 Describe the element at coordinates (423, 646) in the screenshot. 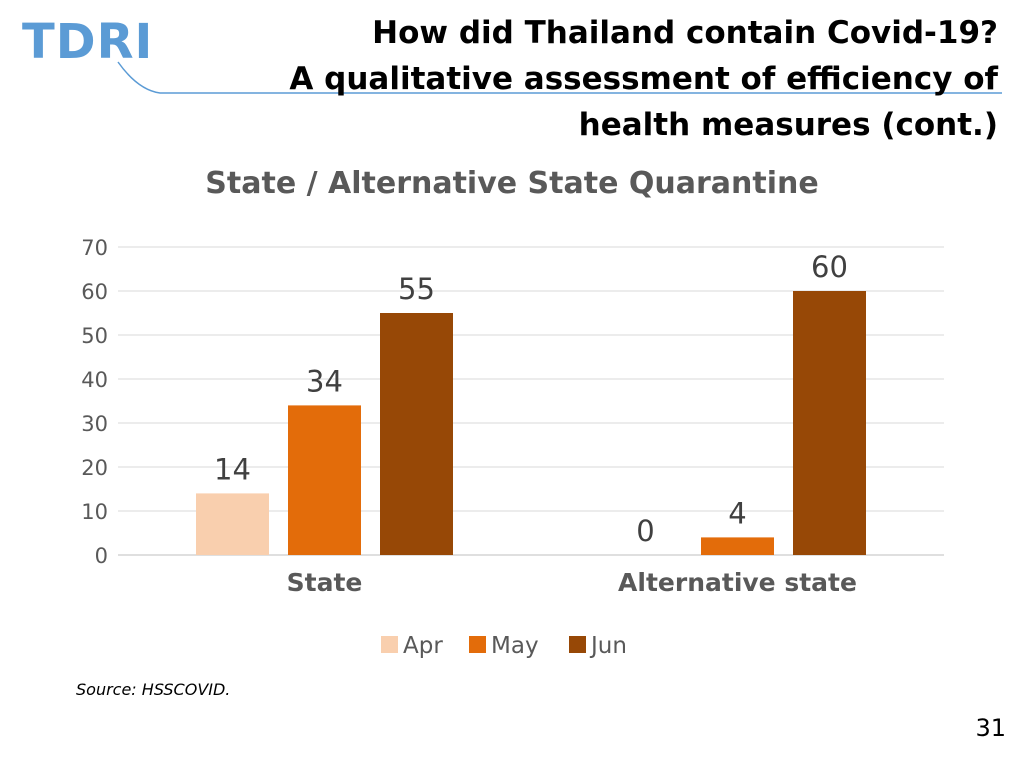

I see `legend-label: Apr` at that location.